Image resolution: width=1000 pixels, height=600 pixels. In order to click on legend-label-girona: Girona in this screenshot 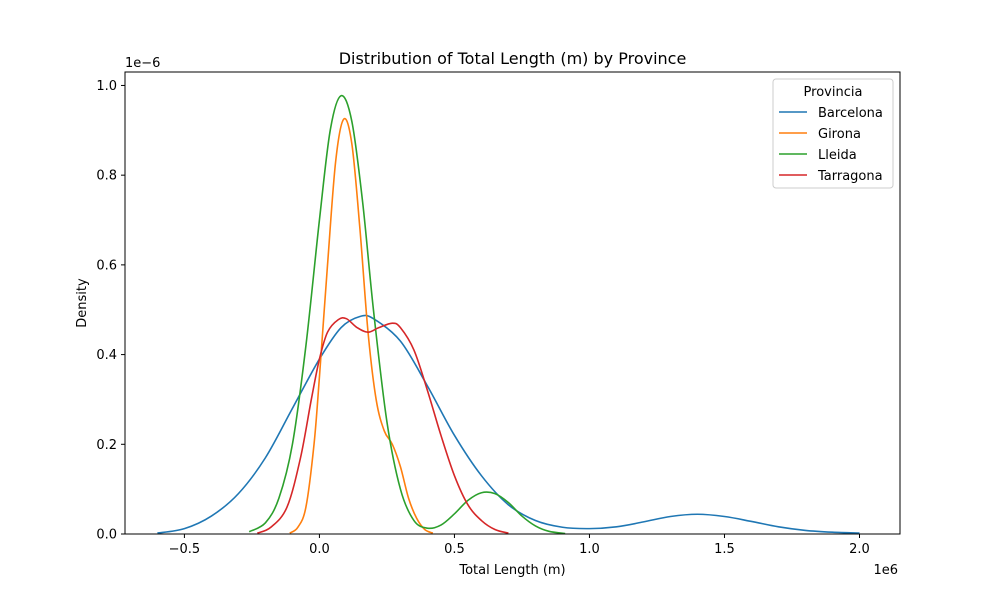, I will do `click(839, 134)`.